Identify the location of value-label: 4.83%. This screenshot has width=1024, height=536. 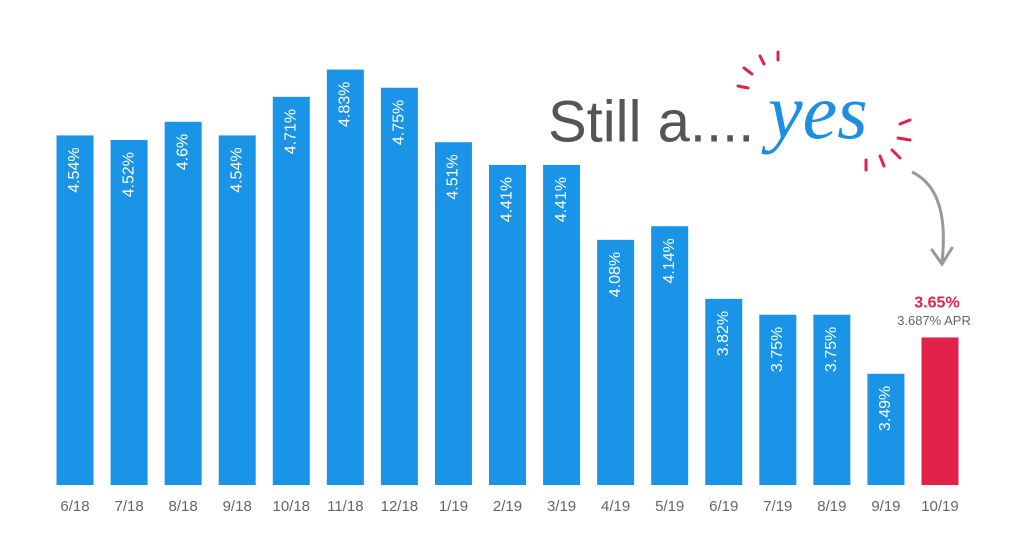
(345, 104).